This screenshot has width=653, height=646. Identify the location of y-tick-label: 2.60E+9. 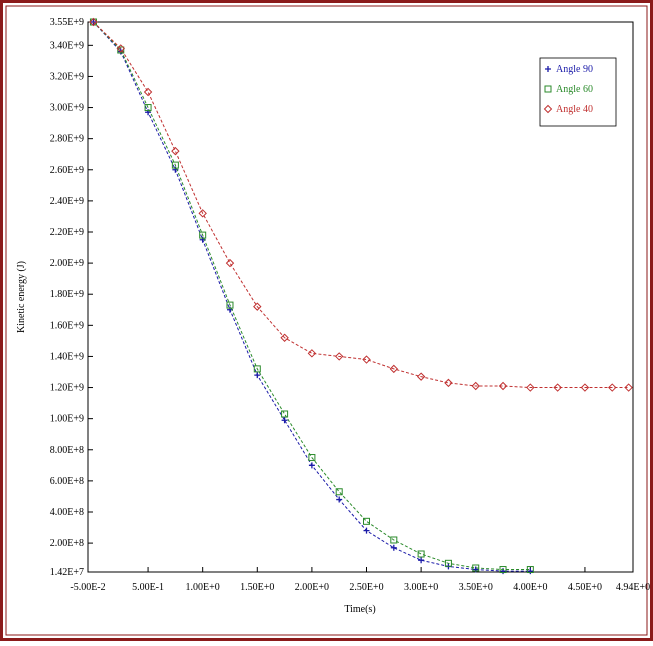
(67, 170).